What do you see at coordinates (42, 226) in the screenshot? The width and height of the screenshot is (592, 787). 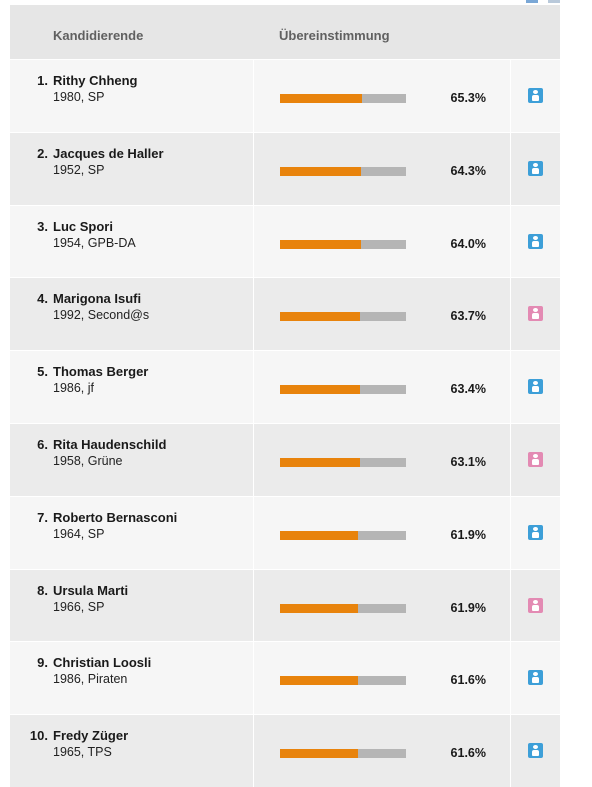 I see `candidate-rank: 3.` at bounding box center [42, 226].